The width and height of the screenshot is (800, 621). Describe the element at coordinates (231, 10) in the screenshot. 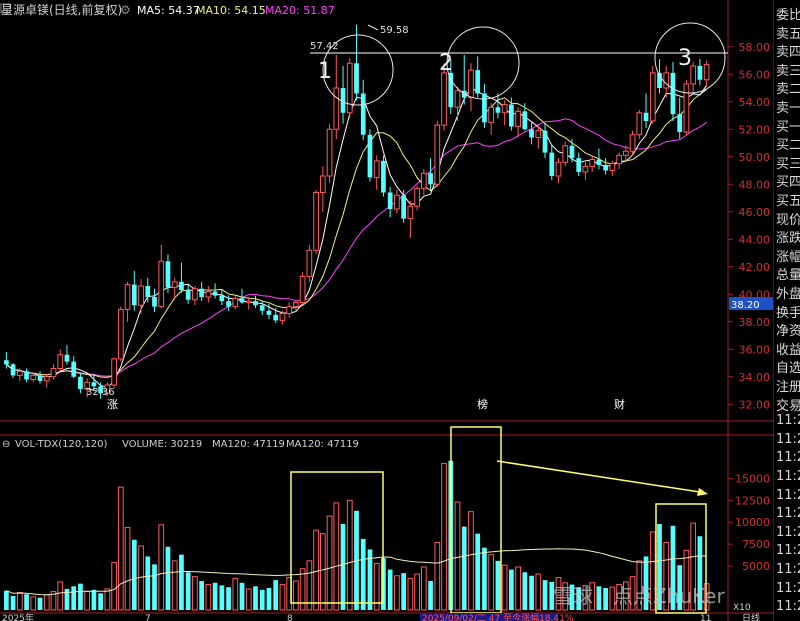

I see `ma10-value: MA10: 54.15` at that location.